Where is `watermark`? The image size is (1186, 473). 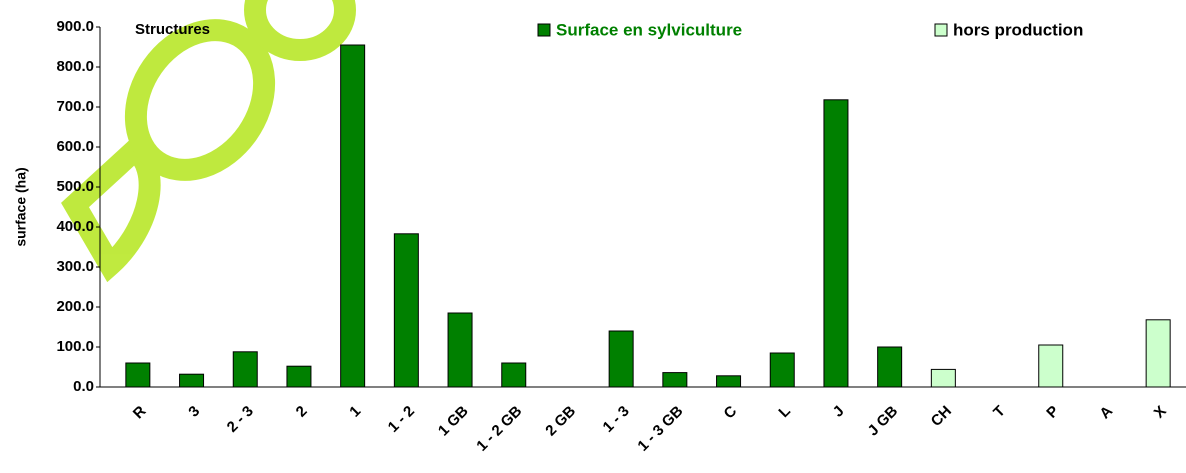
watermark is located at coordinates (208, 141).